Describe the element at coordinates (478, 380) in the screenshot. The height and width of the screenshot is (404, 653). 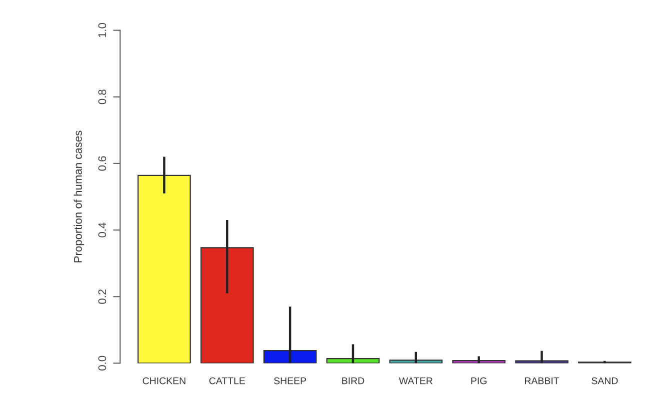
I see `x-tick-label: PIG` at that location.